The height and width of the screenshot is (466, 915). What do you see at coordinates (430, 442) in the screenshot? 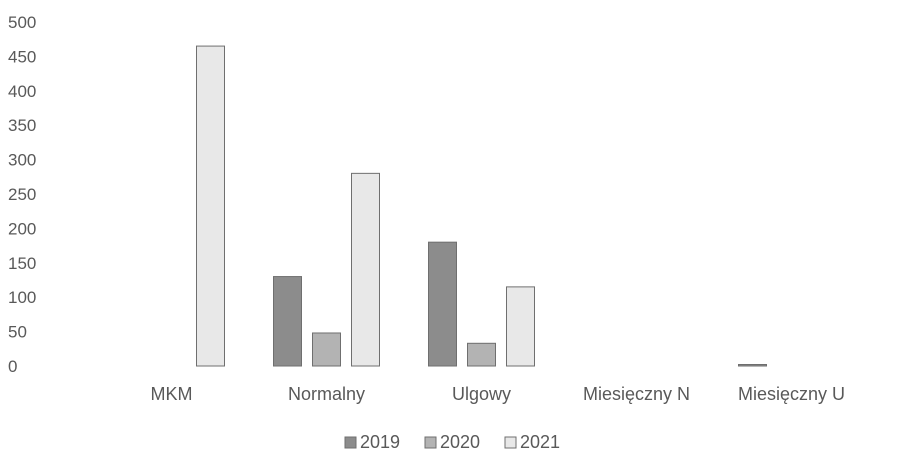
I see `legend-swatch-2020` at bounding box center [430, 442].